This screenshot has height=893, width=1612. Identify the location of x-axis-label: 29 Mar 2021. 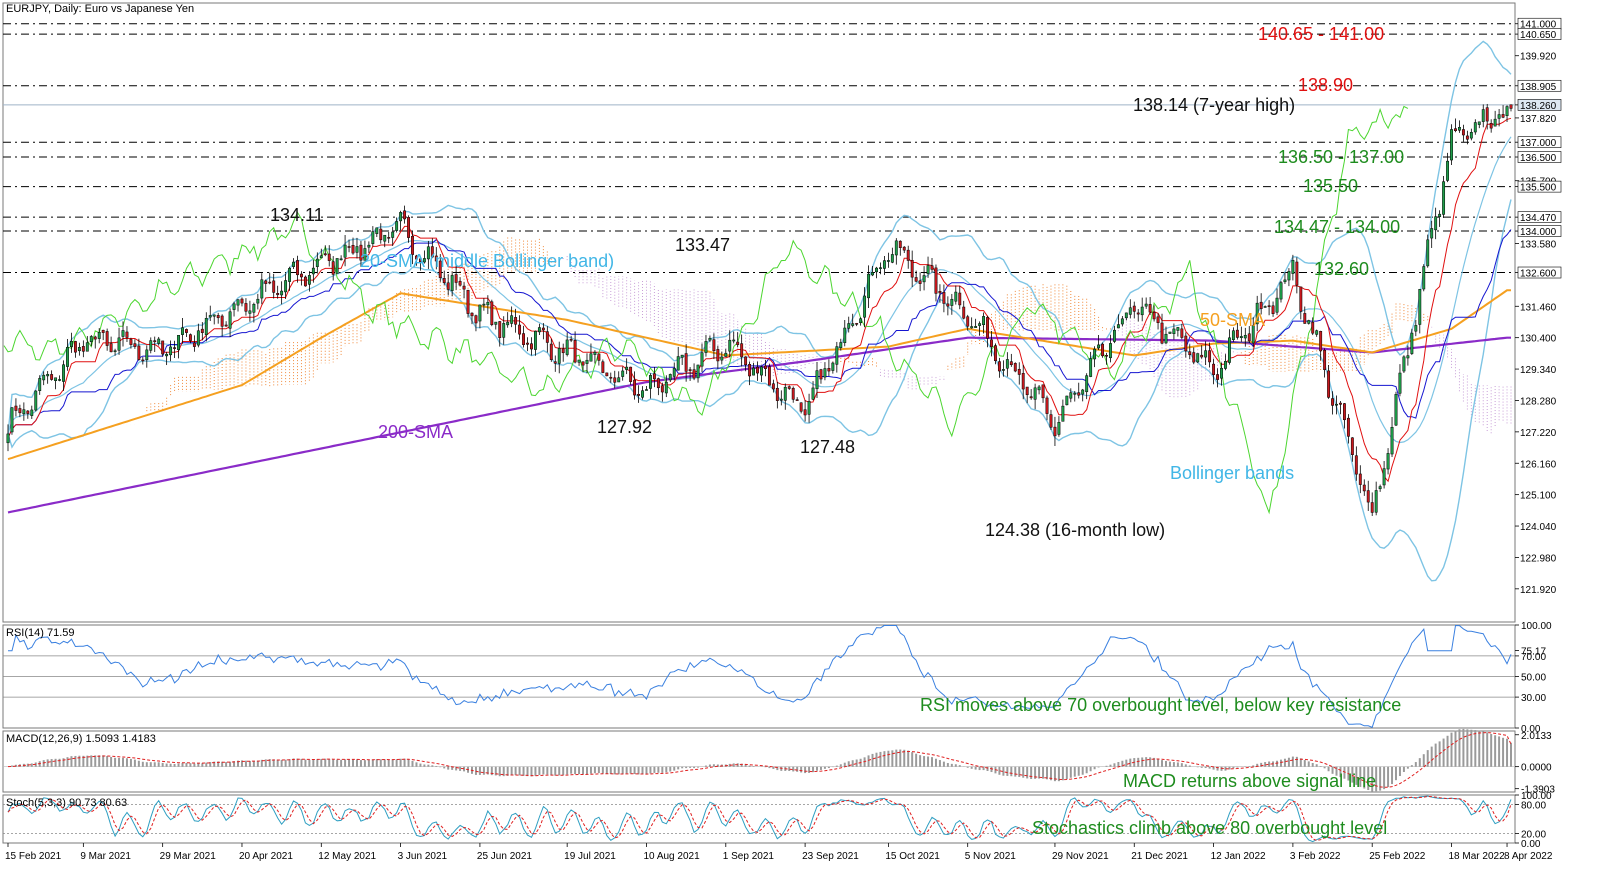
(188, 856).